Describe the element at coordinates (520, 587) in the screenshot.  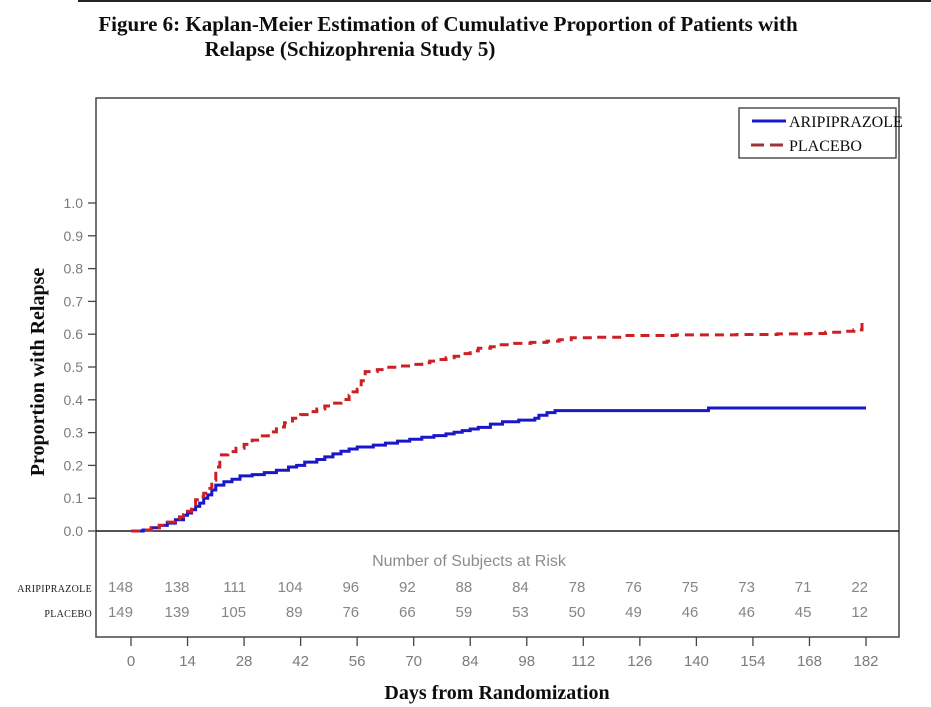
I see `risk-value: 84` at that location.